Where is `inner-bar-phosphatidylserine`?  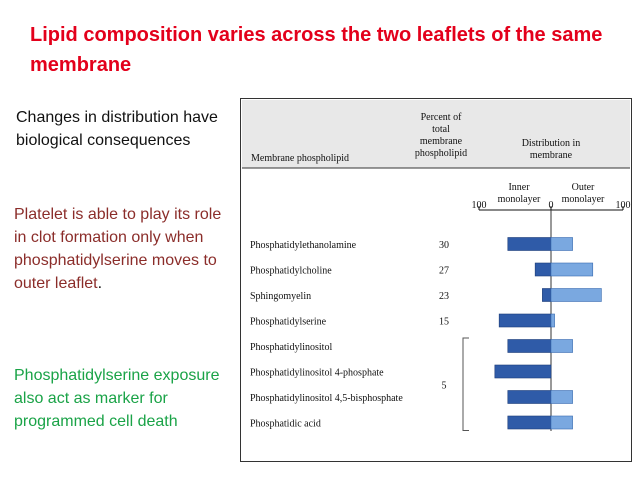 inner-bar-phosphatidylserine is located at coordinates (525, 320).